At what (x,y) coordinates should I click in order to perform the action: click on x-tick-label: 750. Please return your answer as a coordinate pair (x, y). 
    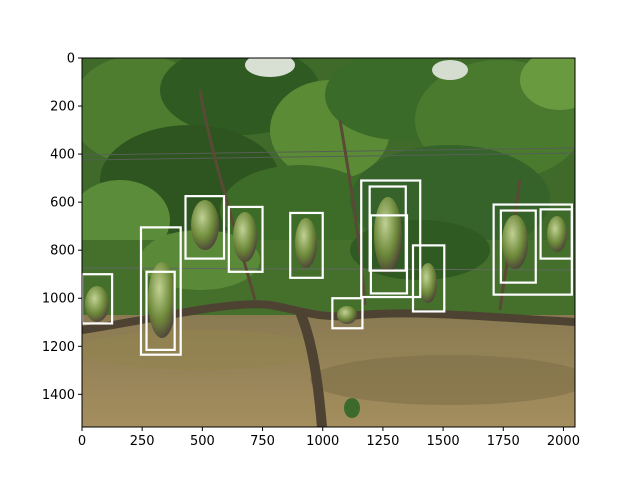
    Looking at the image, I should click on (262, 441).